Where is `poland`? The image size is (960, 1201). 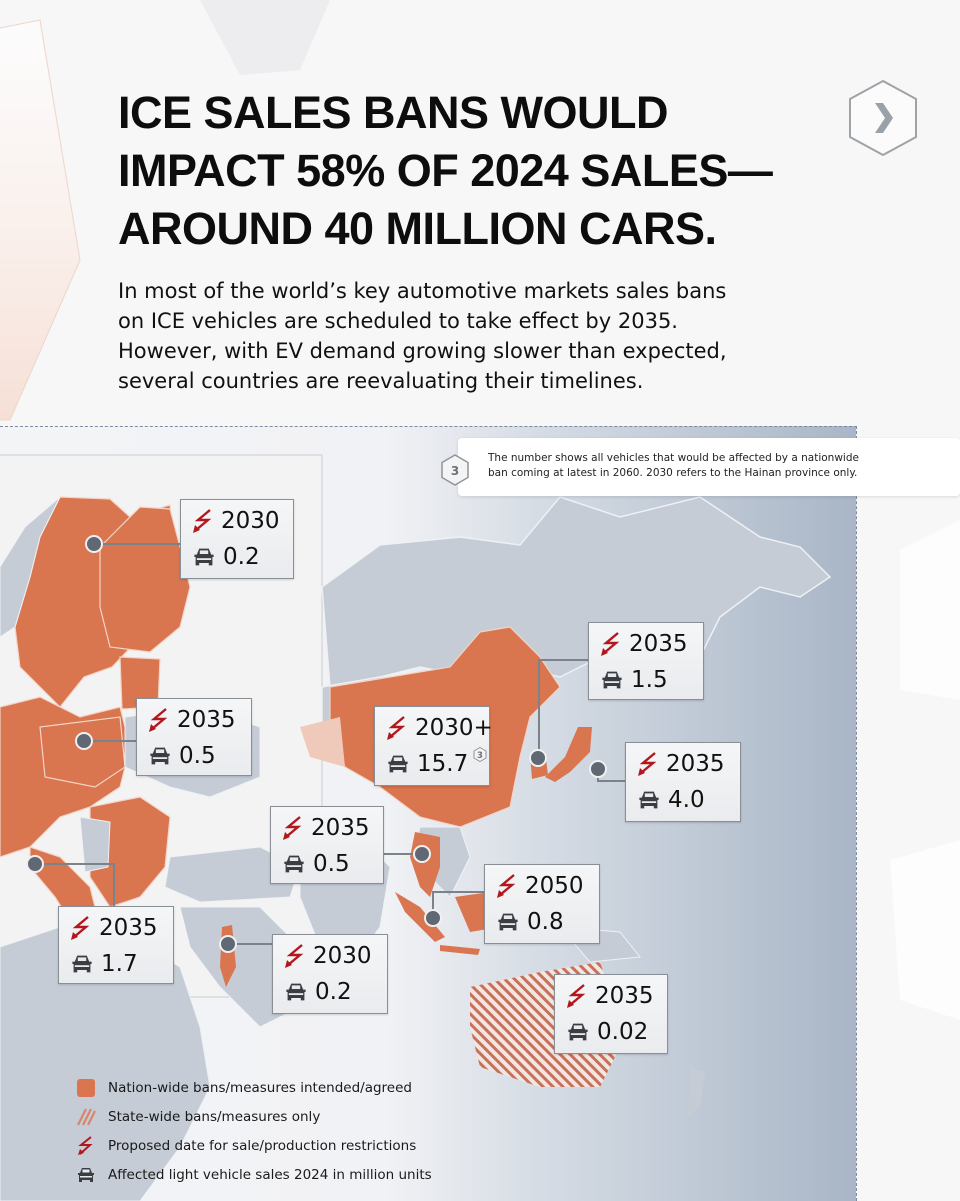
poland is located at coordinates (82, 752).